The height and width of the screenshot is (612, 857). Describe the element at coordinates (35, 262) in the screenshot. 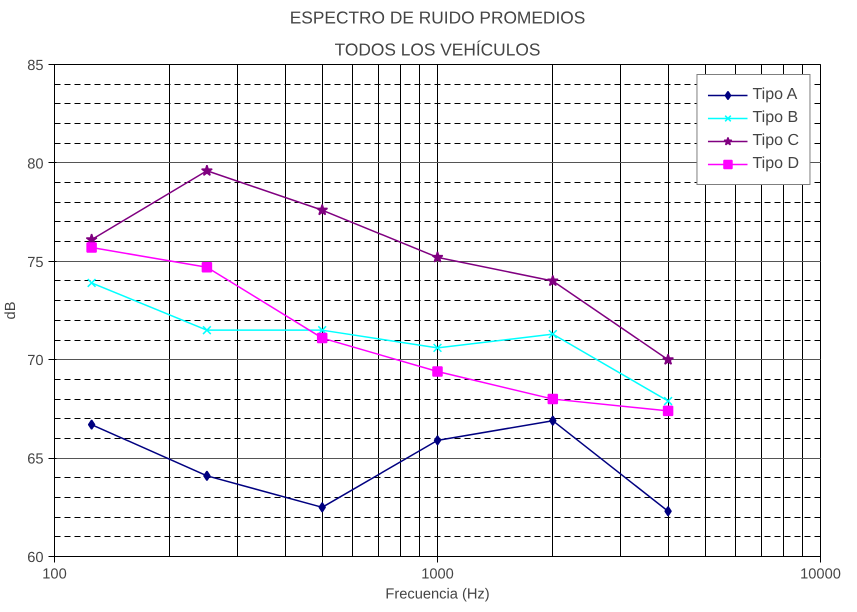

I see `y-tick-label: 75` at that location.